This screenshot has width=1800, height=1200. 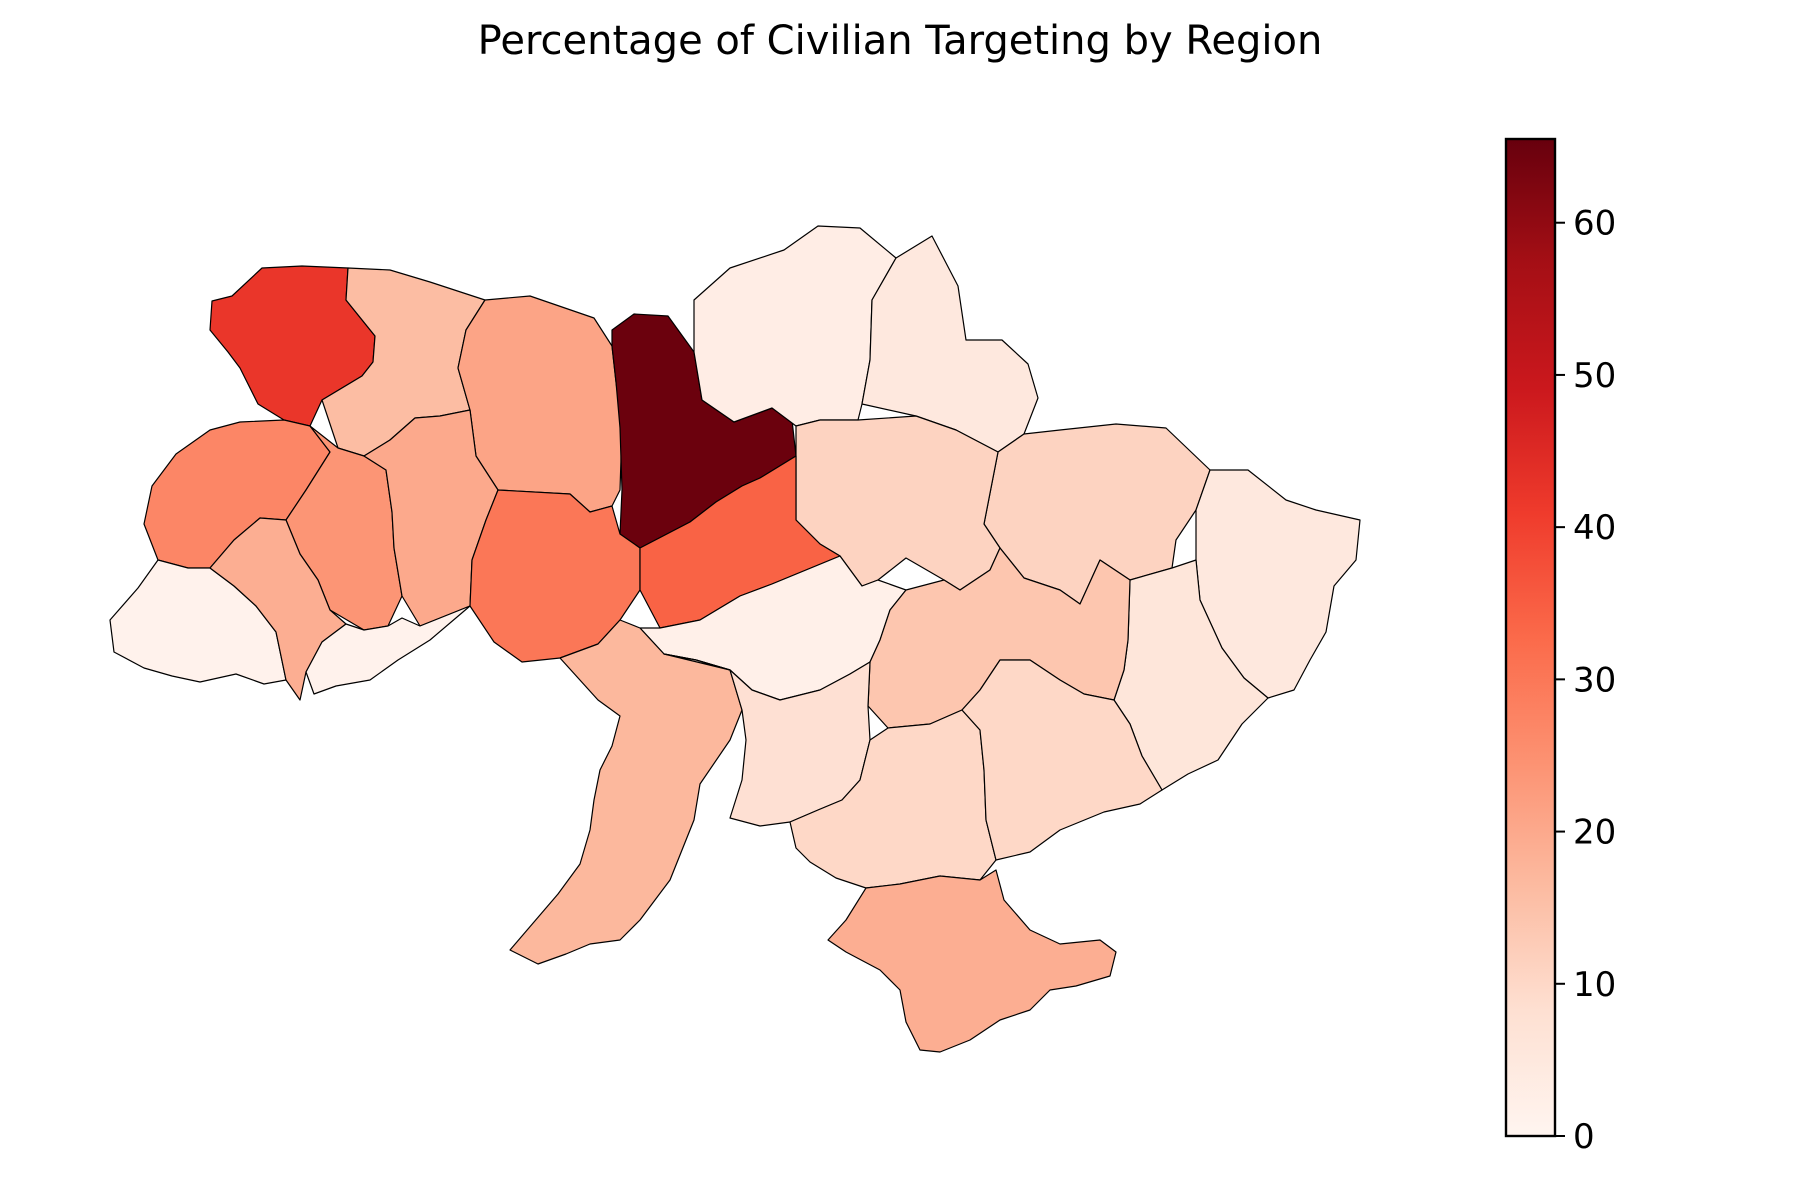 What do you see at coordinates (1584, 1137) in the screenshot?
I see `colorbar-tick-label: 0` at bounding box center [1584, 1137].